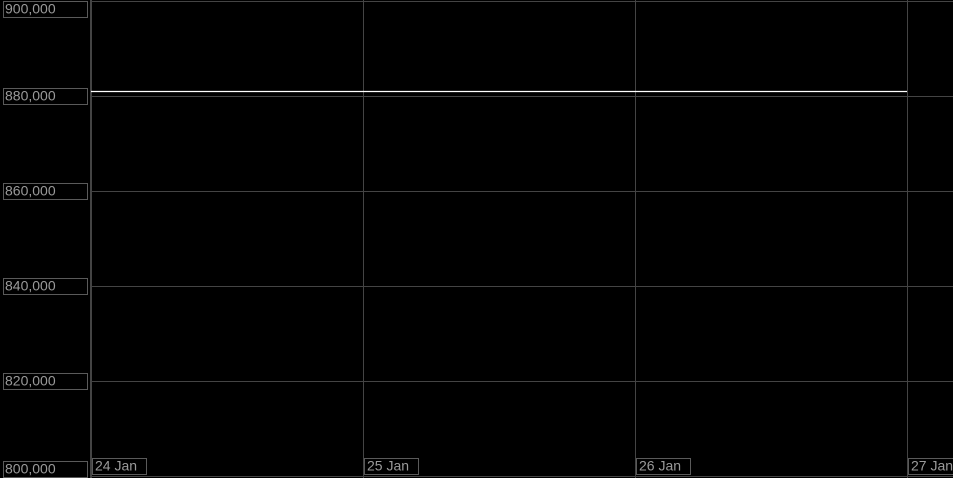  Describe the element at coordinates (116, 466) in the screenshot. I see `x-tick-label: 24 Jan` at that location.